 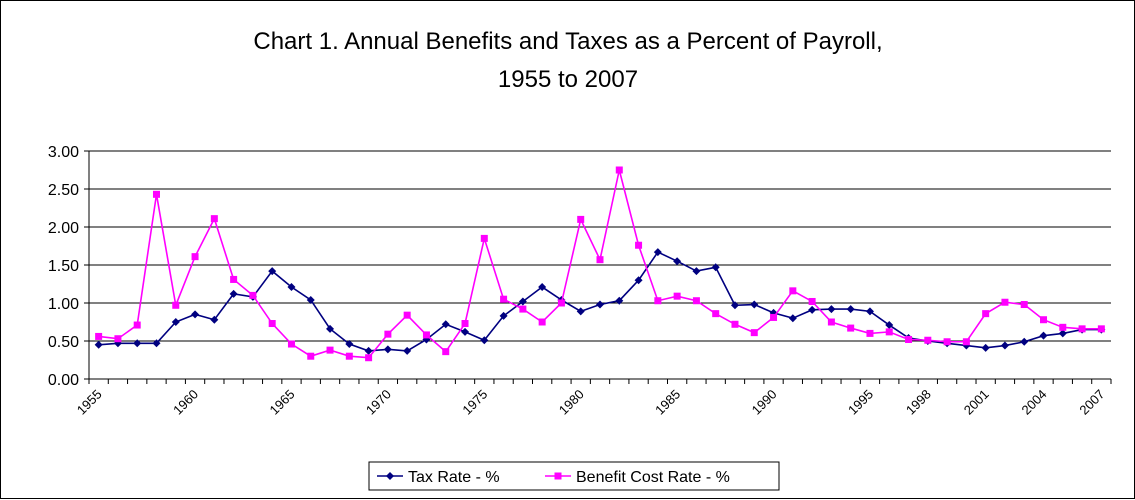 What do you see at coordinates (574, 476) in the screenshot?
I see `legend: Tax Rate - % Benefit Cost Rate - %` at bounding box center [574, 476].